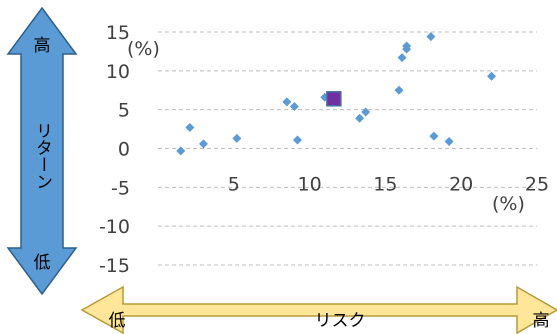  Describe the element at coordinates (42, 263) in the screenshot. I see `return-arrow-low: 低` at that location.